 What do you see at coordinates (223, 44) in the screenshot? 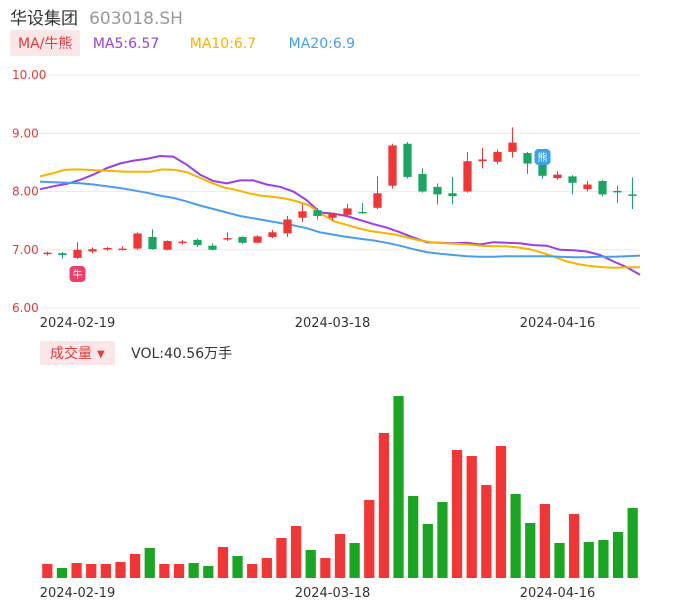
I see `ma10-legend: MA10:6.7` at bounding box center [223, 44].